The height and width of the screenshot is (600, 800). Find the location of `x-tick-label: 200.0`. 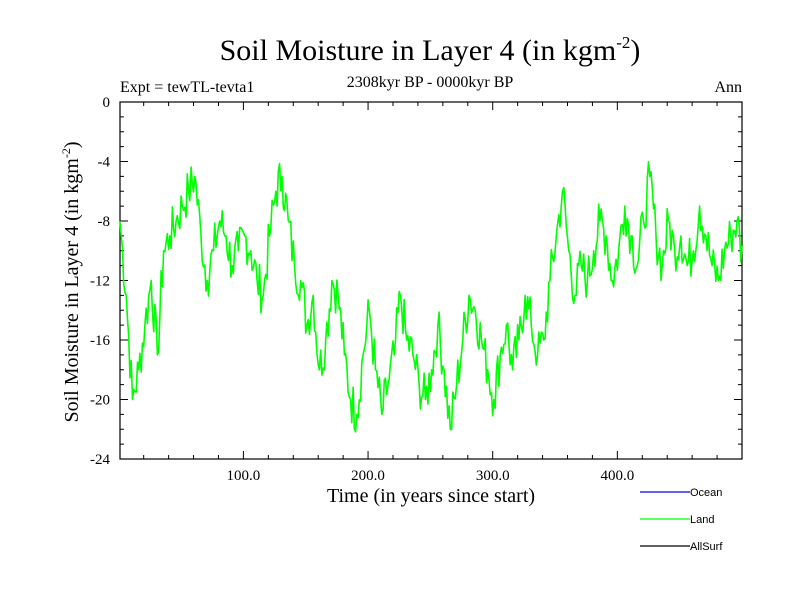

x-tick-label: 200.0 is located at coordinates (368, 476).